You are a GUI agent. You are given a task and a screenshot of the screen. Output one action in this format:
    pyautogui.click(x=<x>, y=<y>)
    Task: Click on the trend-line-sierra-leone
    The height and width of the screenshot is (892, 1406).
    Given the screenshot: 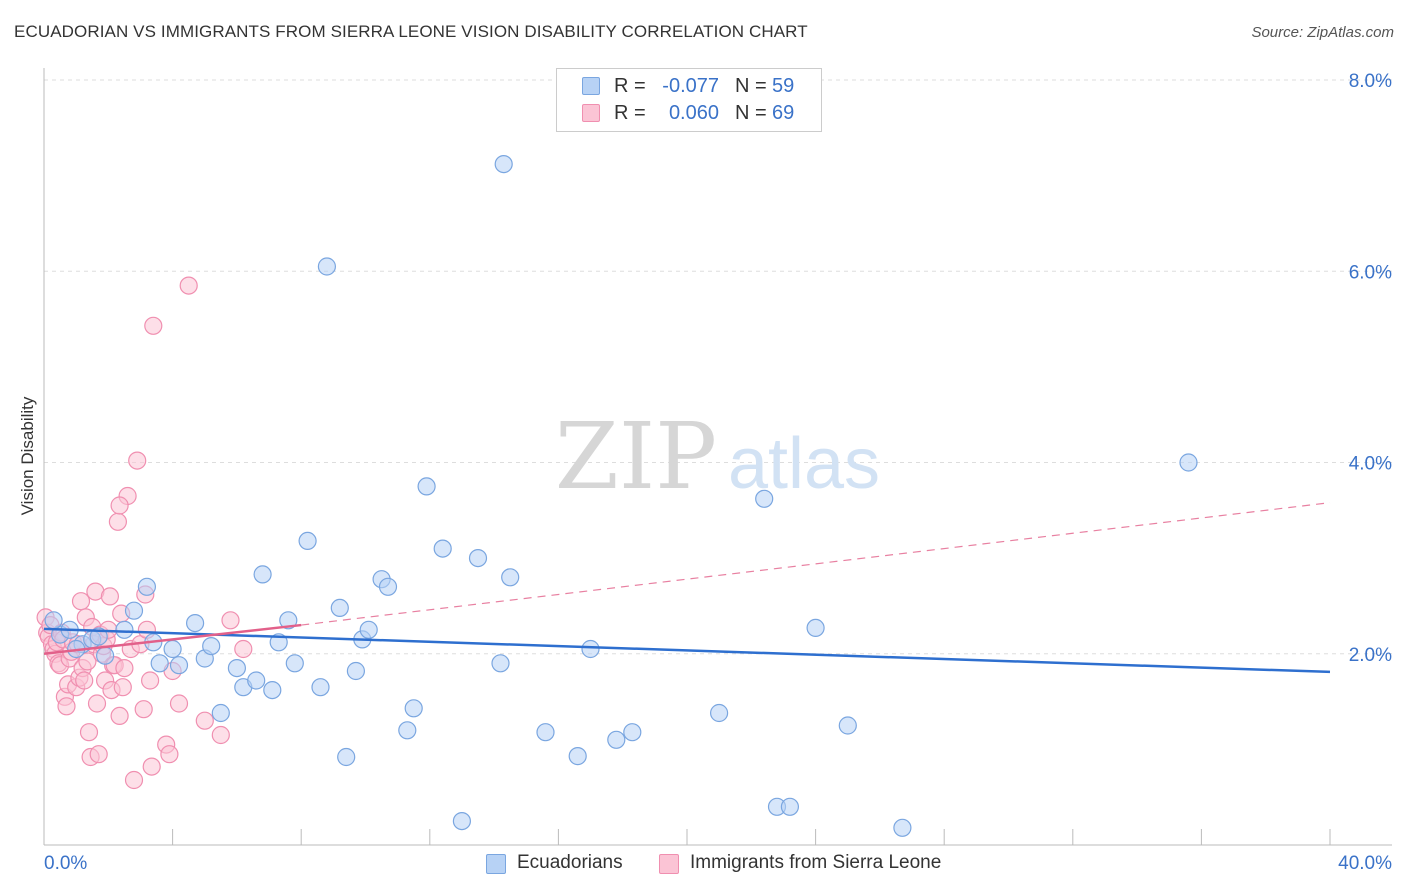 What is the action you would take?
    pyautogui.click(x=172, y=639)
    